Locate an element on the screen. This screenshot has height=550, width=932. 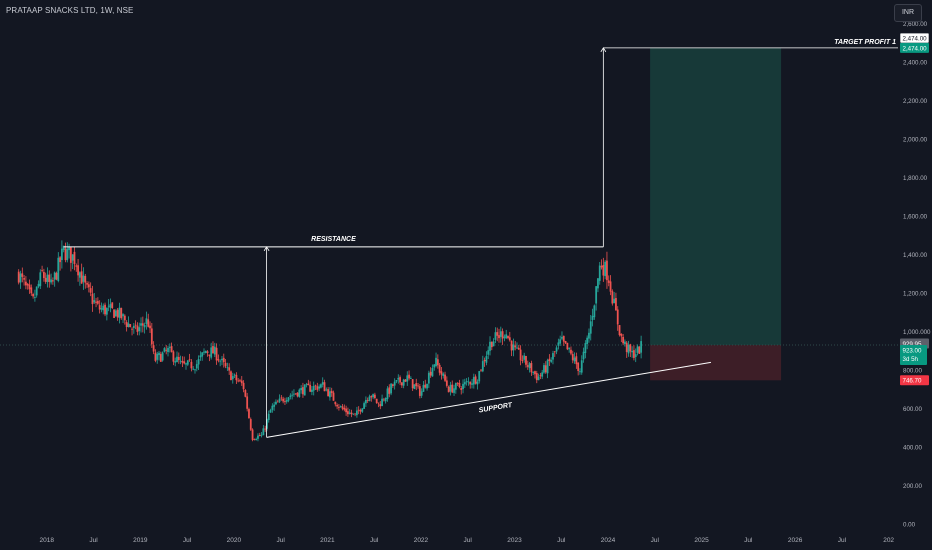
y-tick-label: 400.00 is located at coordinates (912, 448).